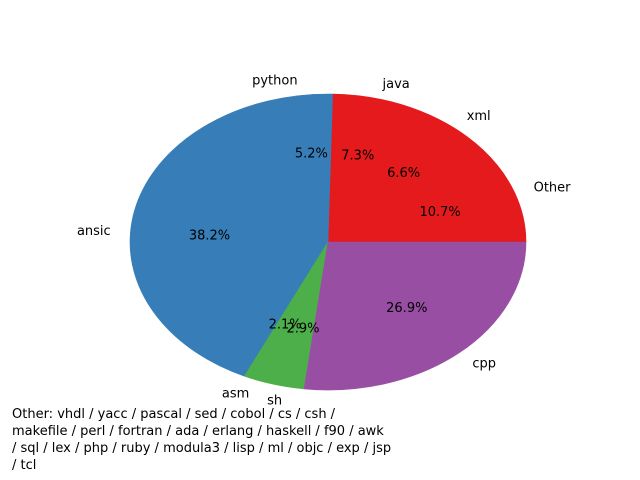 The image size is (640, 480). What do you see at coordinates (357, 156) in the screenshot?
I see `slice-pct-java: 7.3%` at bounding box center [357, 156].